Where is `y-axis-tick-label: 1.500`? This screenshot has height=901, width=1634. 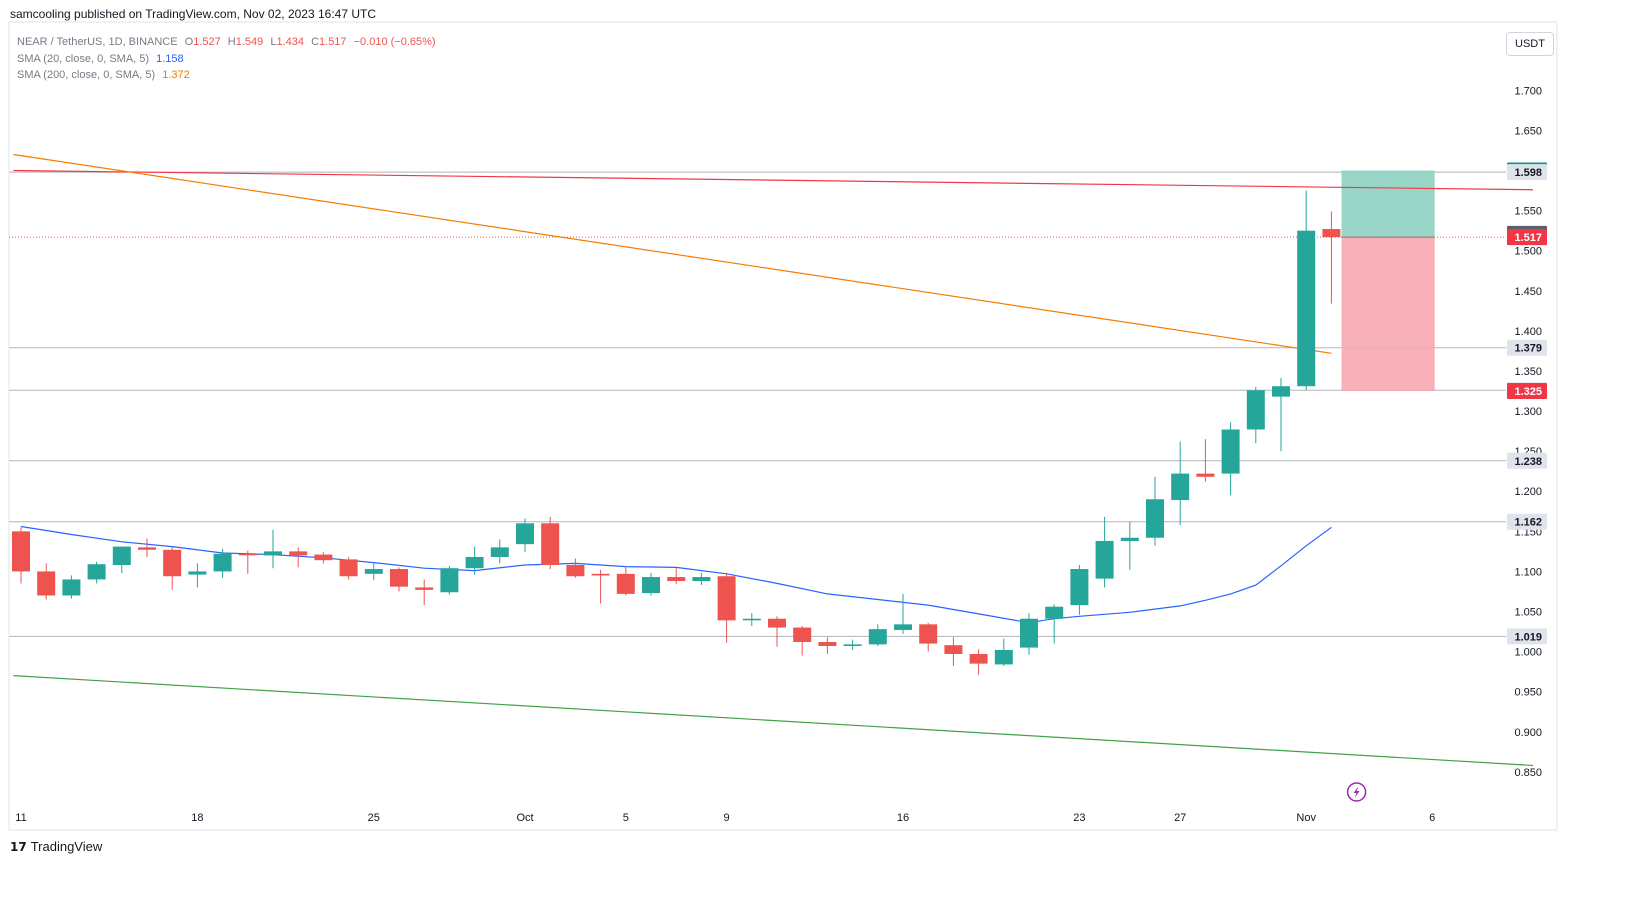 y-axis-tick-label: 1.500 is located at coordinates (1528, 252).